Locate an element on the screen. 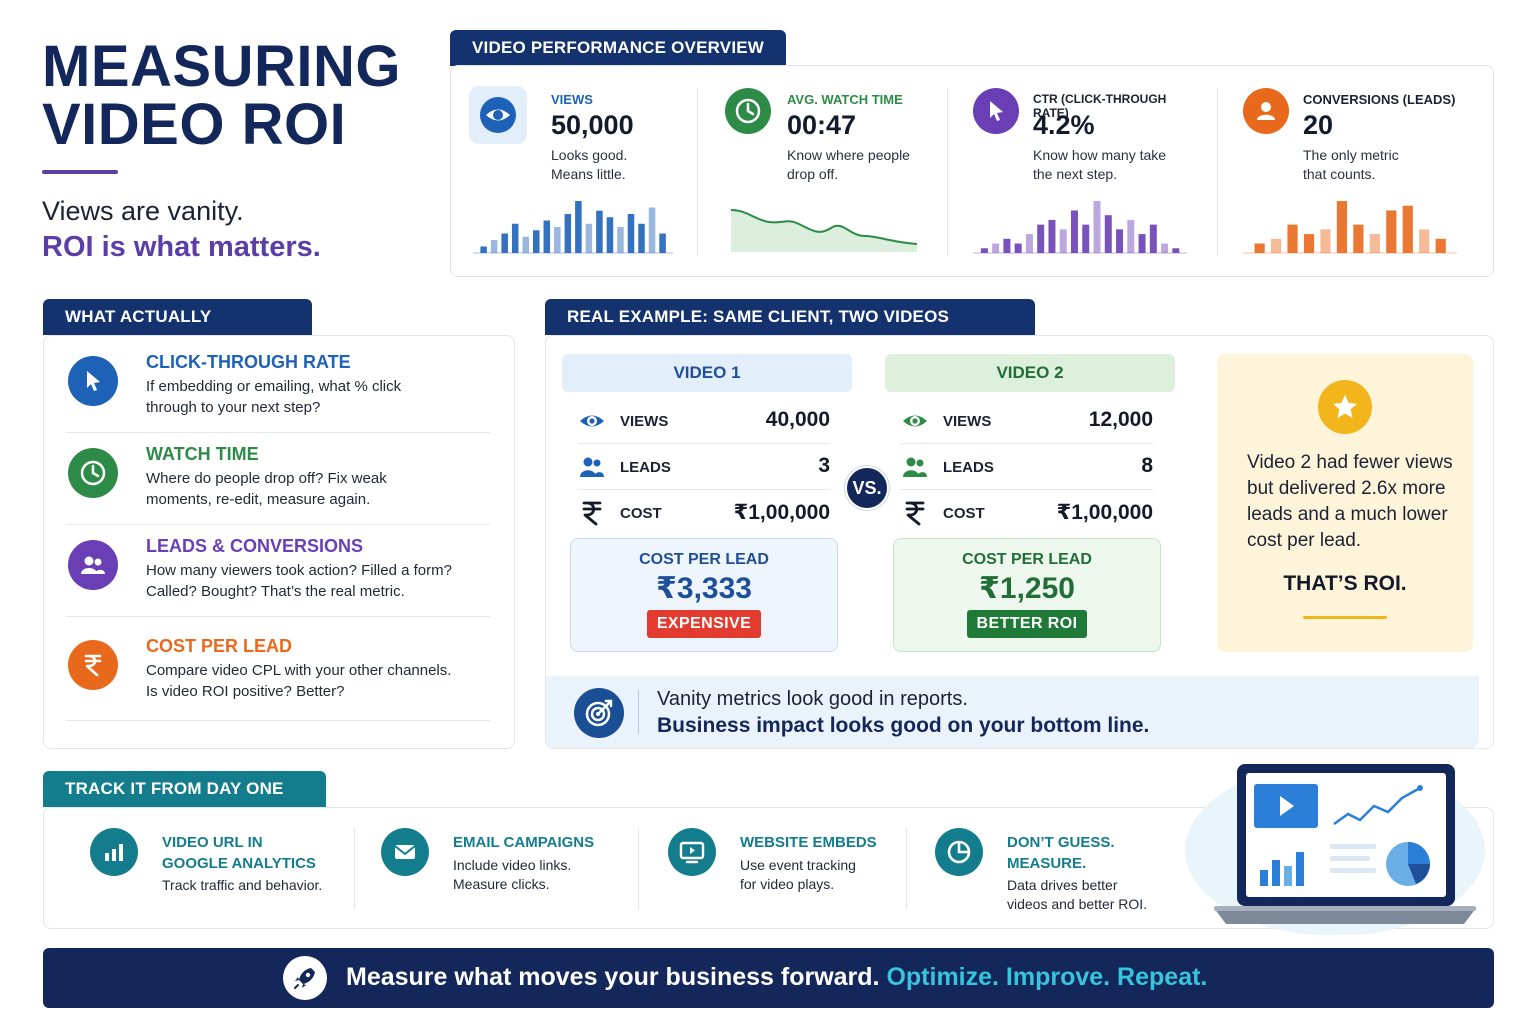  metric-description: Looks good. Means little. is located at coordinates (626, 165).